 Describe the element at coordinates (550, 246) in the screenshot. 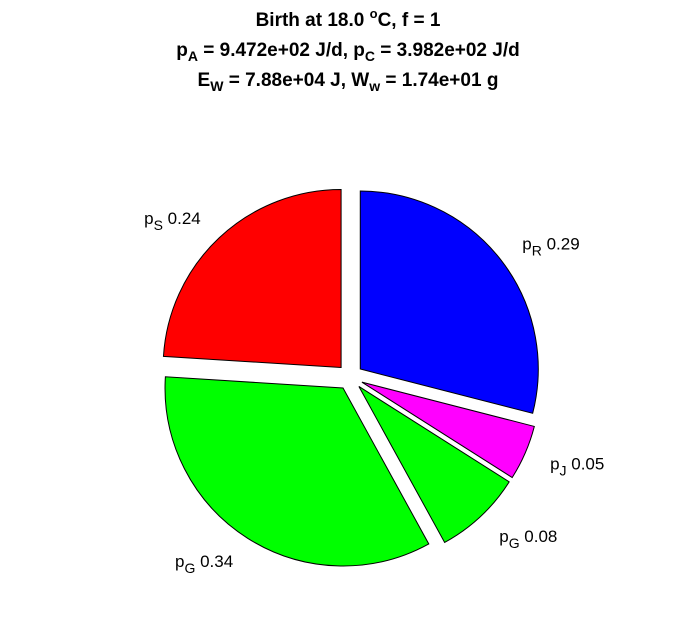

I see `slice-label-p-r-0: pR 0.29` at that location.